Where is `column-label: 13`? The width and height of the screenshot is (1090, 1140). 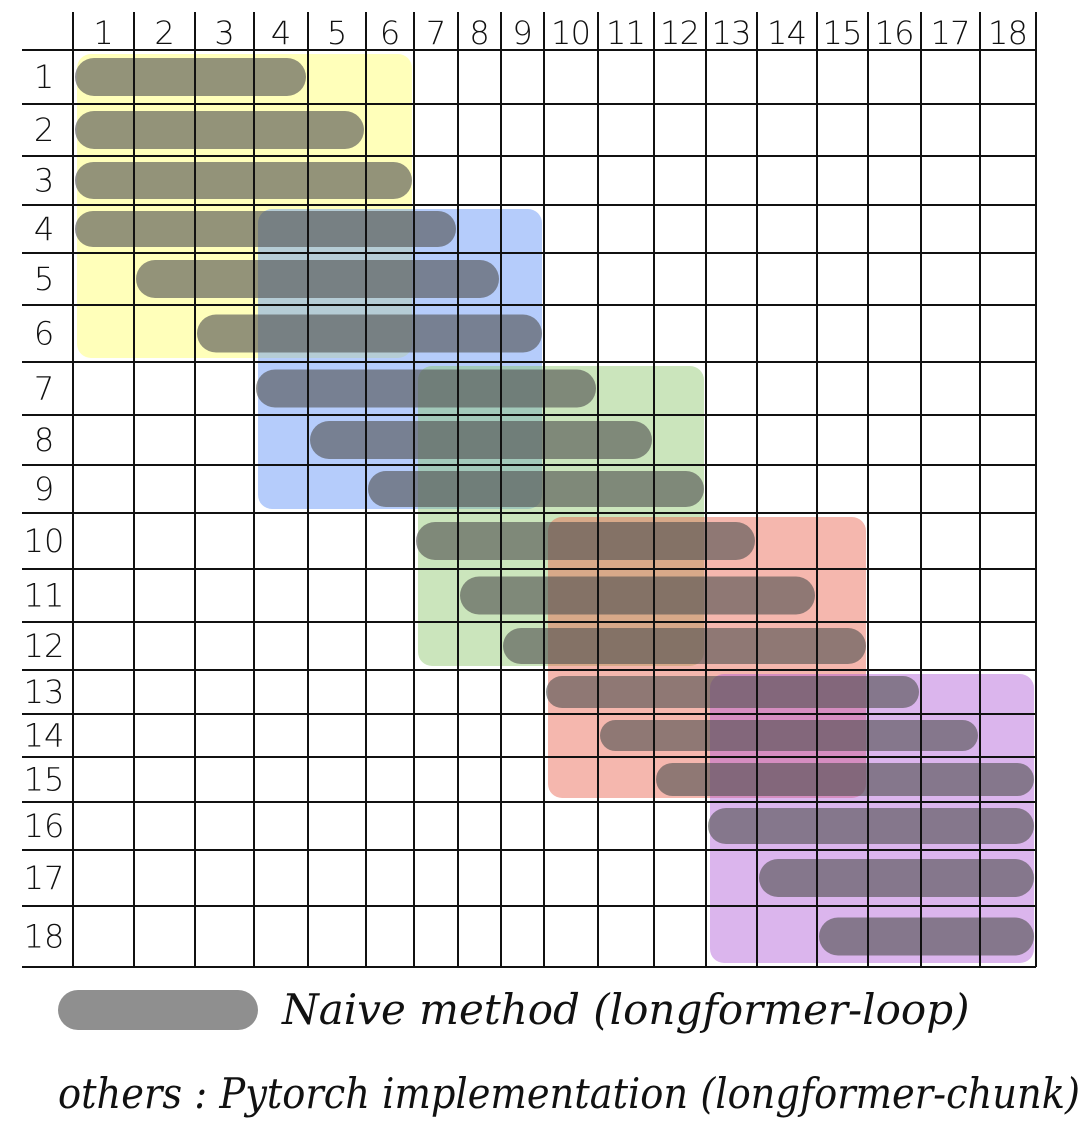 column-label: 13 is located at coordinates (732, 33).